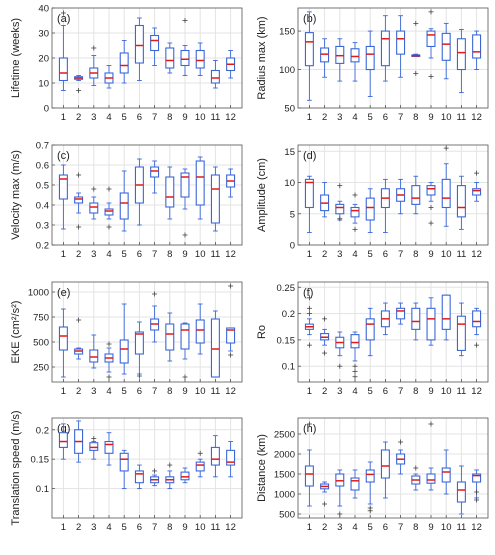 This screenshot has height=555, width=495. Describe the element at coordinates (262, 332) in the screenshot. I see `y-axis-label: Ro` at that location.